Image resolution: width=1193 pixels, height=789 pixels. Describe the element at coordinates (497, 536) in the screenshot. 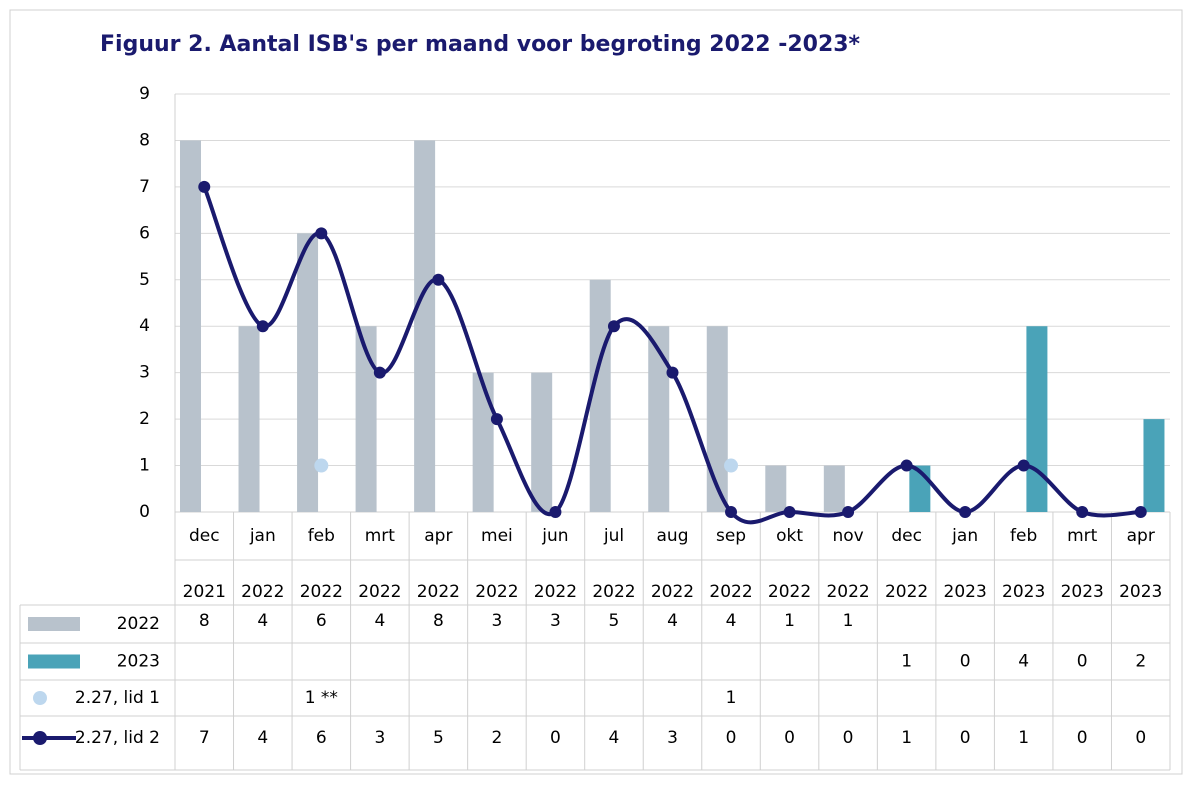

I see `x-tick-label: mei` at that location.